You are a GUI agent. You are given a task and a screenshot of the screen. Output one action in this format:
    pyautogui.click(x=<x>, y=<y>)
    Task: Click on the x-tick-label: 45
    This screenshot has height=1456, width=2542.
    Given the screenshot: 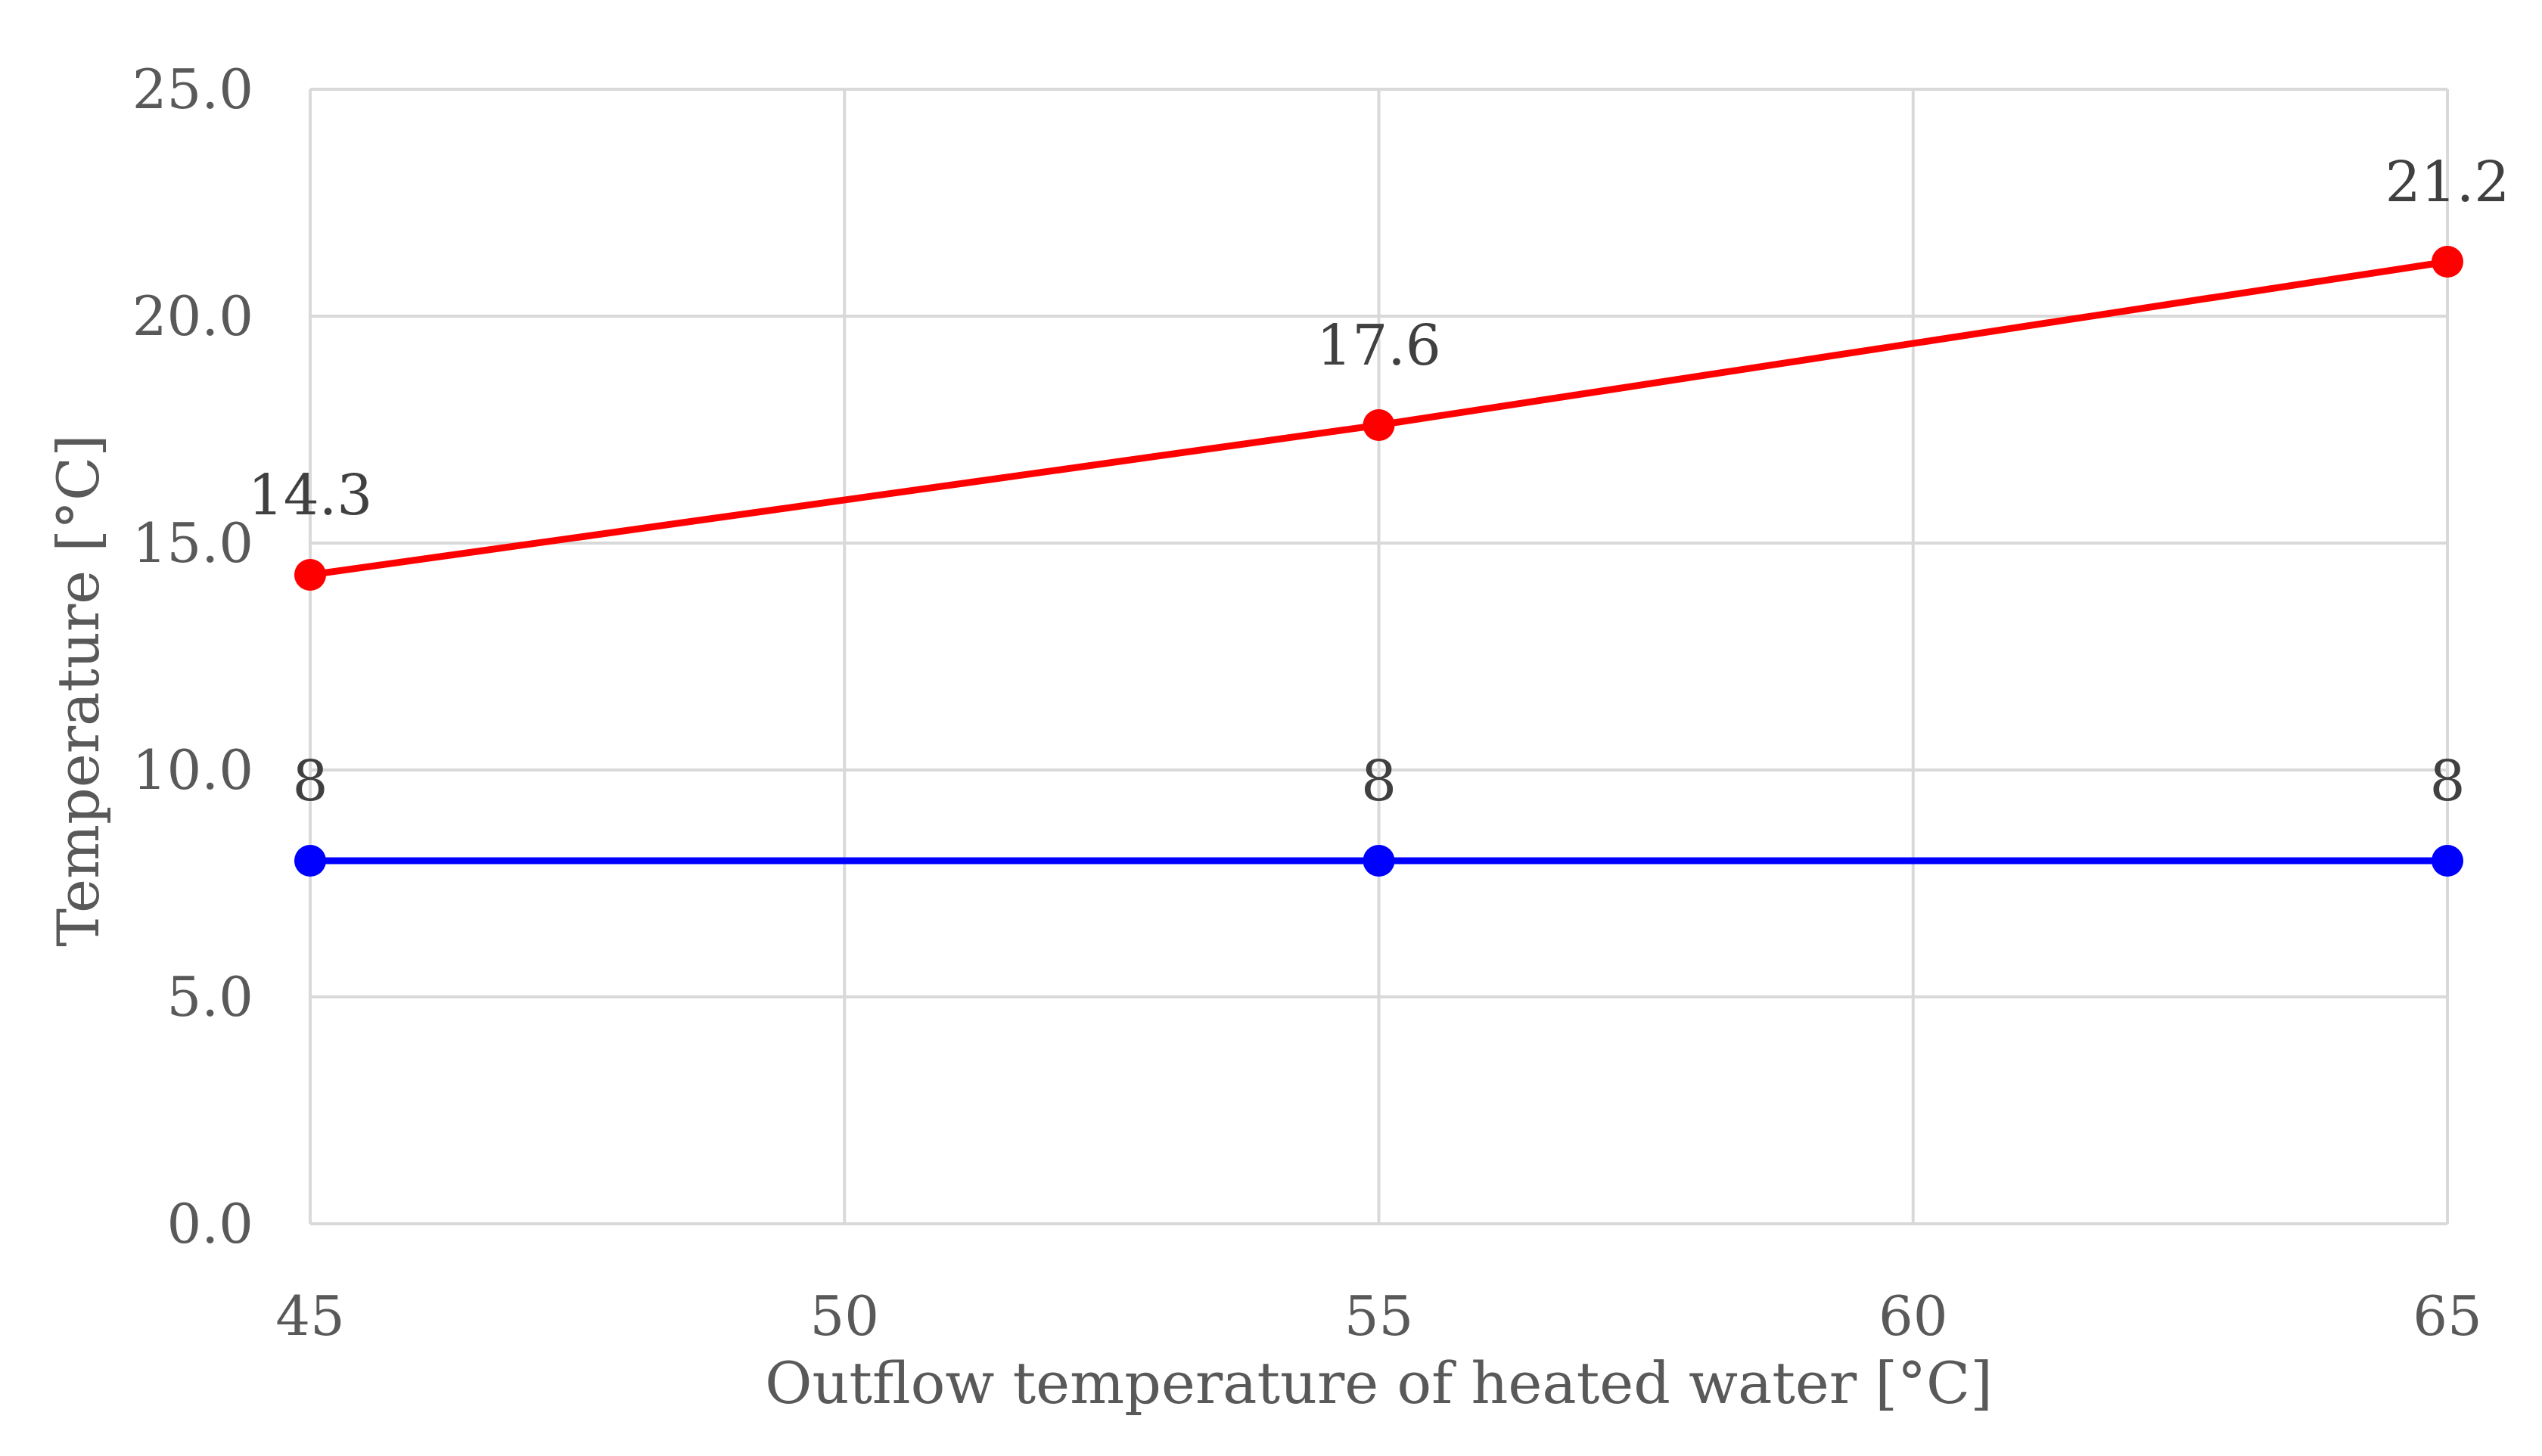 What is the action you would take?
    pyautogui.click(x=310, y=1316)
    